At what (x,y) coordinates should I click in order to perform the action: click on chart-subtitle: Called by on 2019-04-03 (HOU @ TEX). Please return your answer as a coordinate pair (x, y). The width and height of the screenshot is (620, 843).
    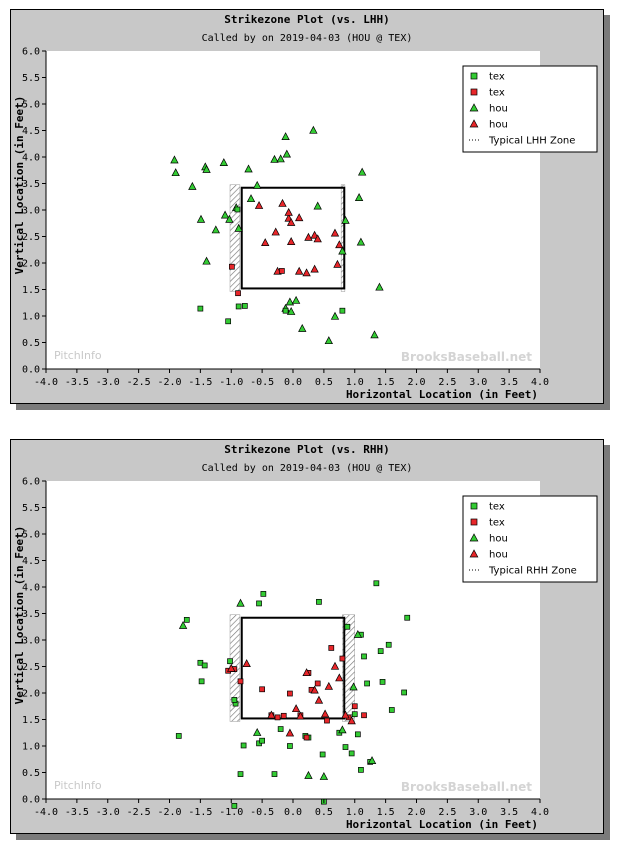
    Looking at the image, I should click on (307, 468).